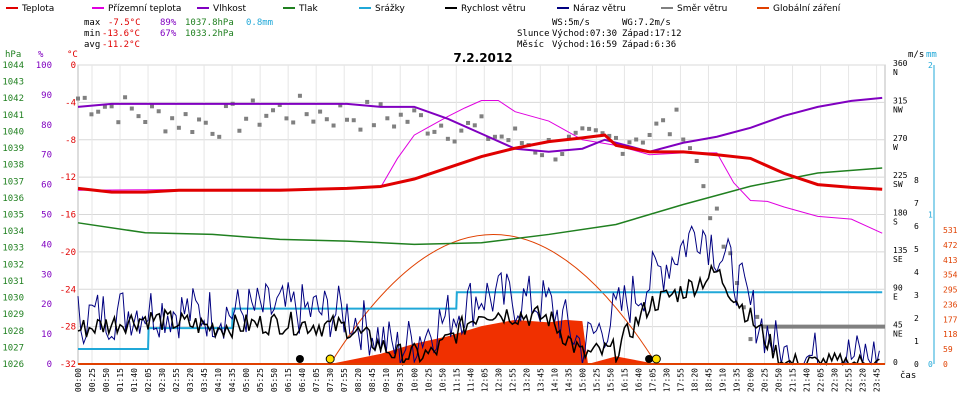 The width and height of the screenshot is (966, 400). I want to click on tick-hpa-16: 1028, so click(13, 332).